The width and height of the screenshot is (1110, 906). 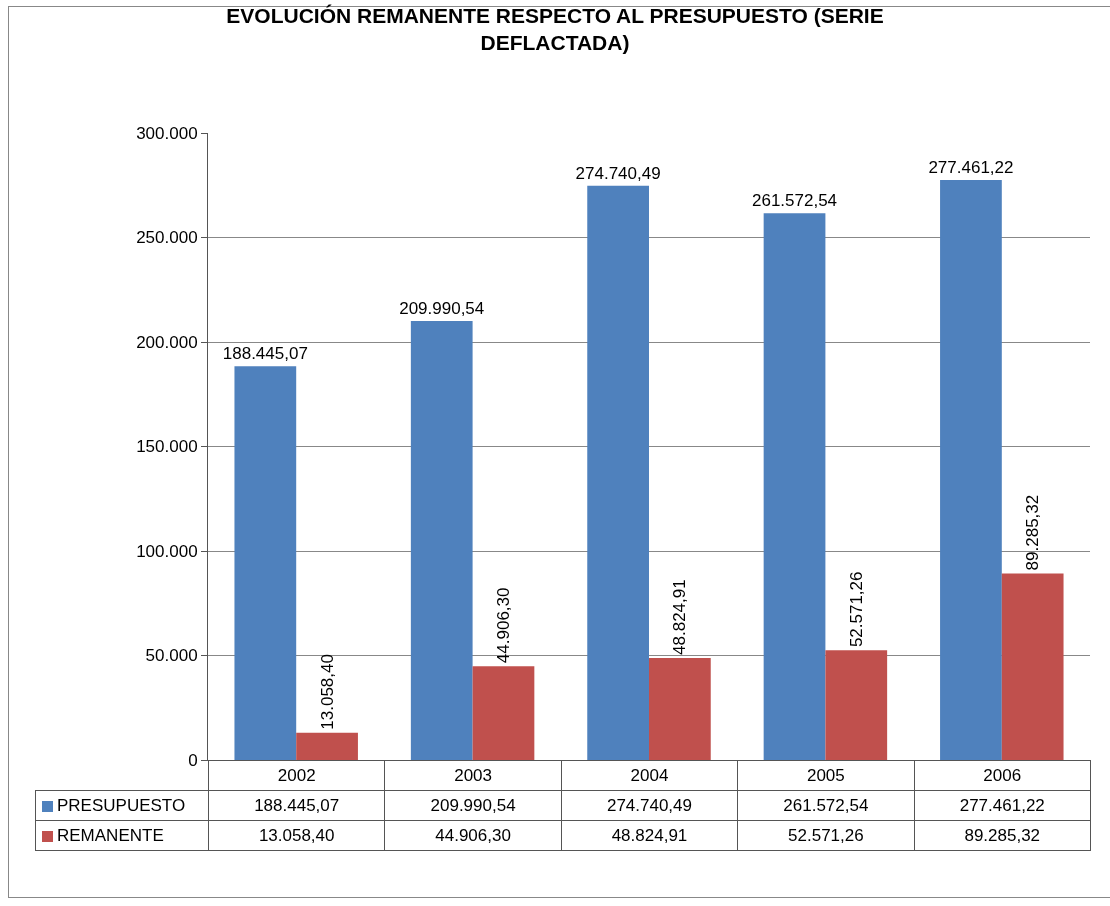 I want to click on text: 13.058,40, so click(x=327, y=692).